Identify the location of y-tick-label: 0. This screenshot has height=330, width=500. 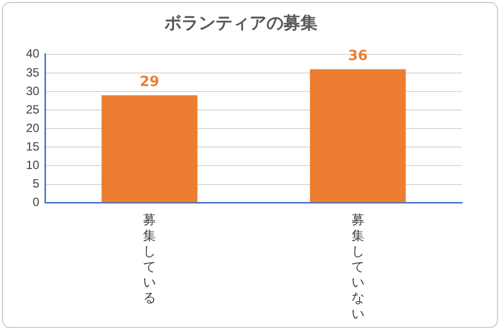
(36, 202).